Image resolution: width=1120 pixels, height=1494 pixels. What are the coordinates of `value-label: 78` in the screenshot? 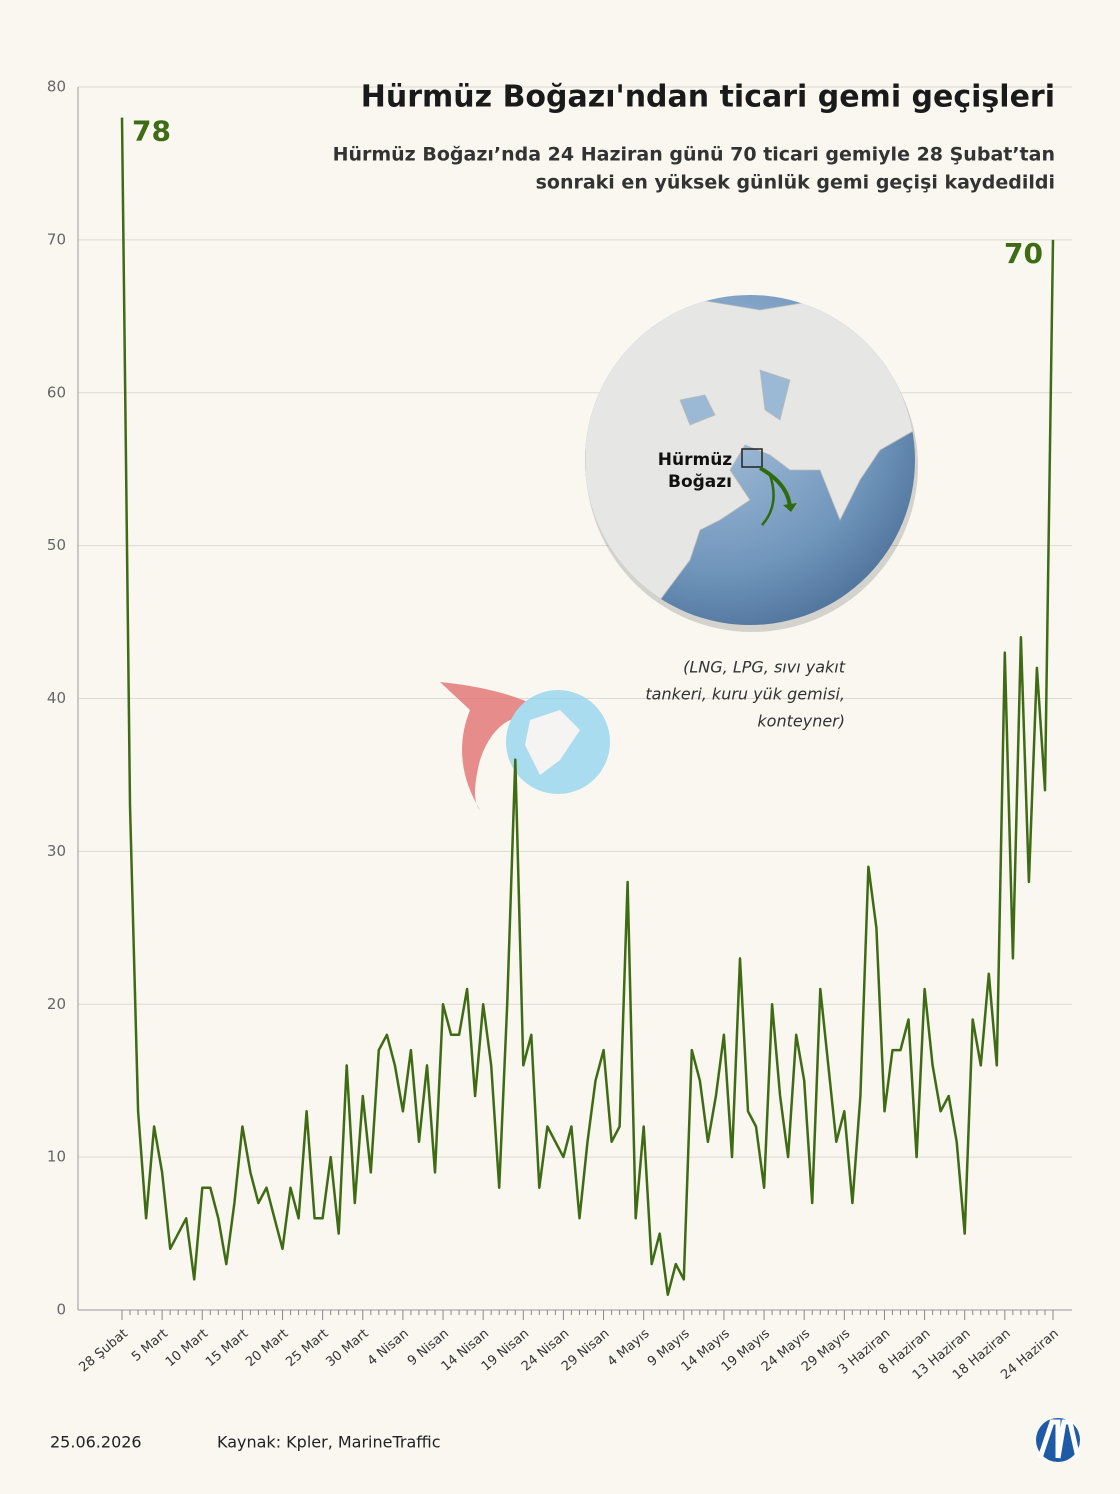 It's located at (151, 131).